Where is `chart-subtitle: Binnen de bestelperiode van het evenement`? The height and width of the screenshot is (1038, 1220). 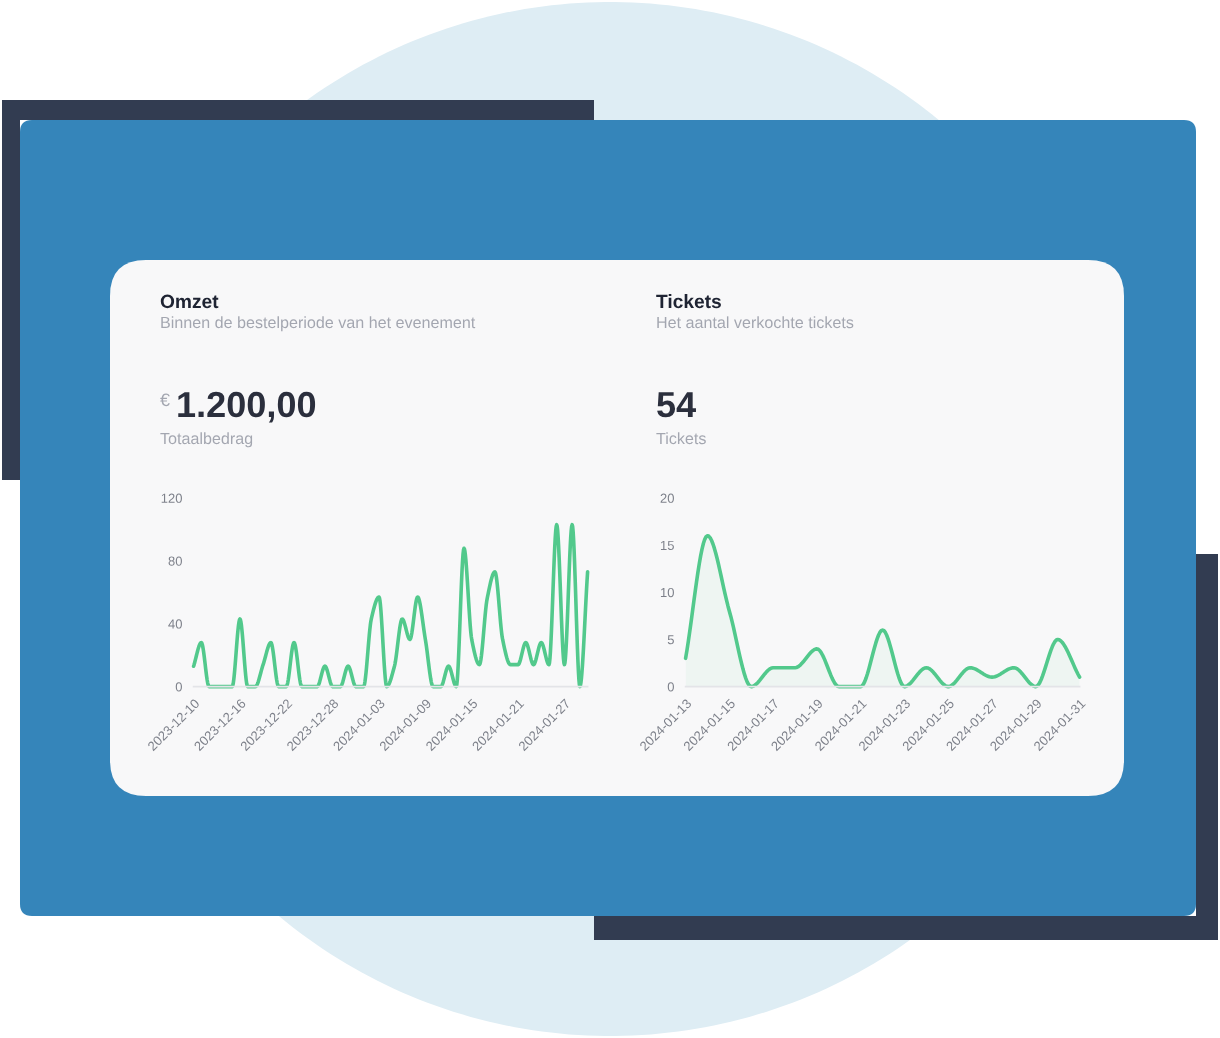
chart-subtitle: Binnen de bestelperiode van het evenement is located at coordinates (318, 324).